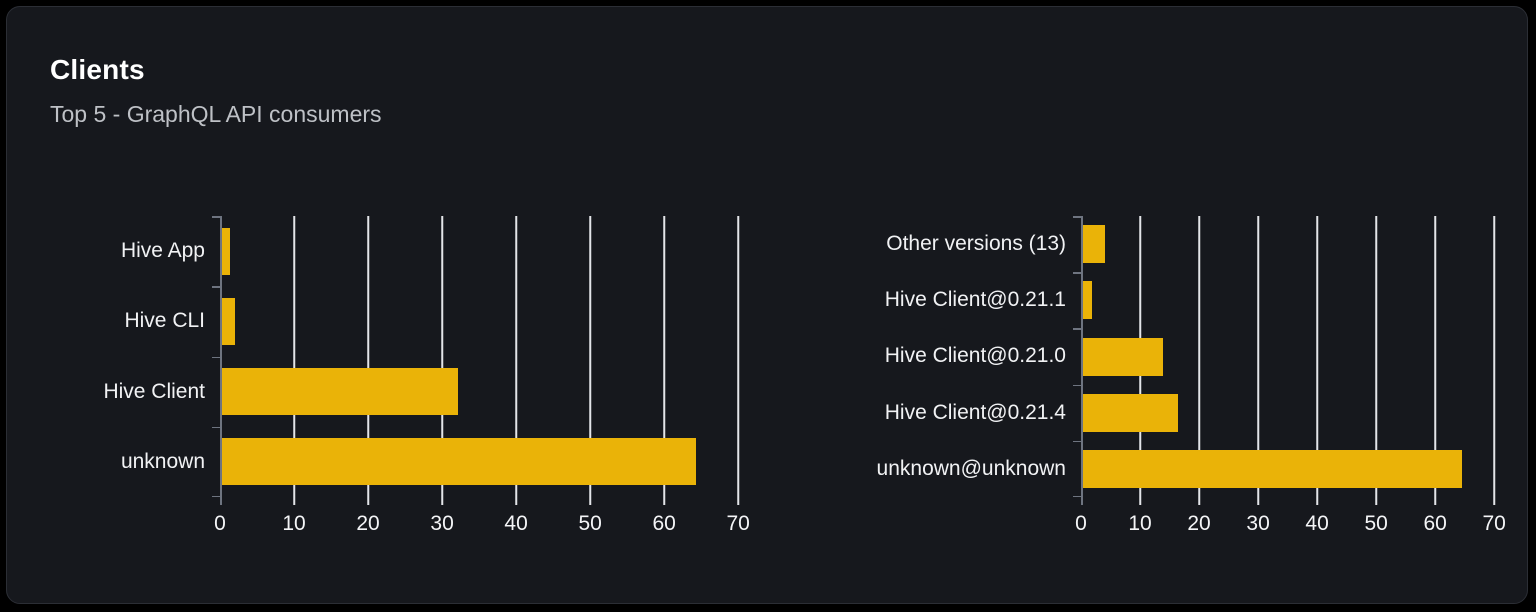 The width and height of the screenshot is (1536, 612). I want to click on category-label: Hive App, so click(162, 251).